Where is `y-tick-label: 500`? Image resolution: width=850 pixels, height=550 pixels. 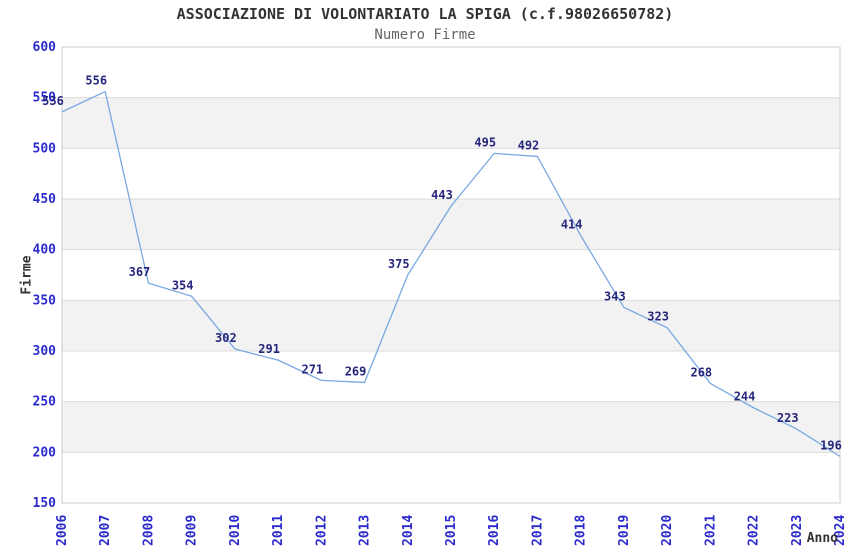
y-tick-label: 500 is located at coordinates (45, 148).